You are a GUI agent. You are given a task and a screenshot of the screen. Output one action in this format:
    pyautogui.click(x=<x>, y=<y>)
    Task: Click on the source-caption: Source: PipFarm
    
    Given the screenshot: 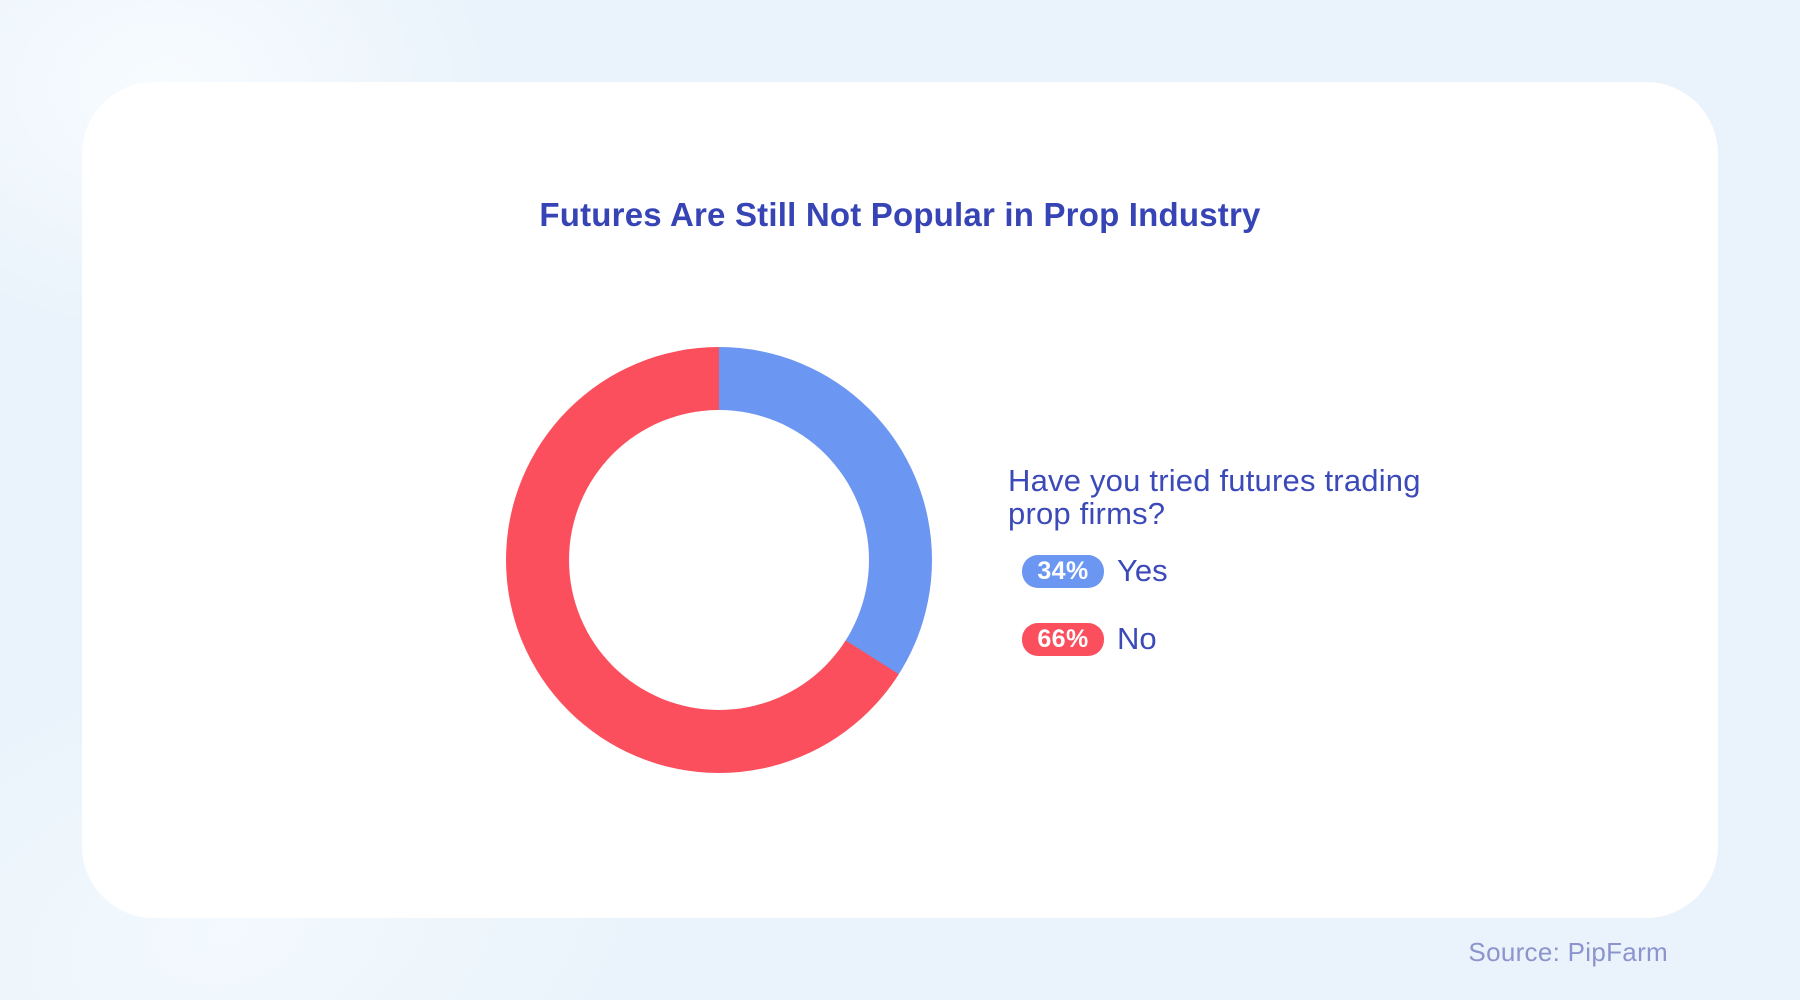 What is the action you would take?
    pyautogui.click(x=1568, y=952)
    